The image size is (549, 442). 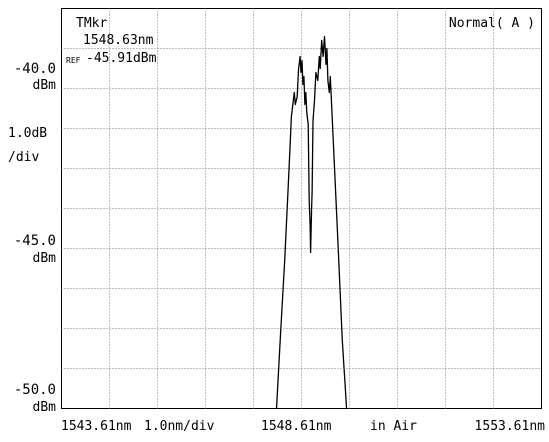 I want to click on bottom-level-value: -50.0, so click(x=35, y=390).